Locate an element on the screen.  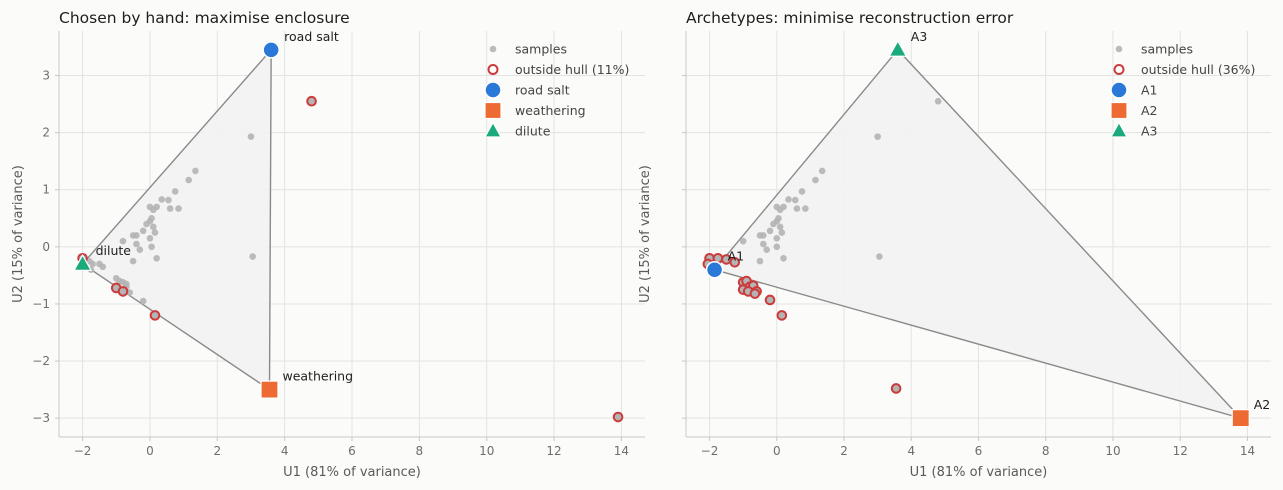
x-tick-label: 14 is located at coordinates (1247, 451).